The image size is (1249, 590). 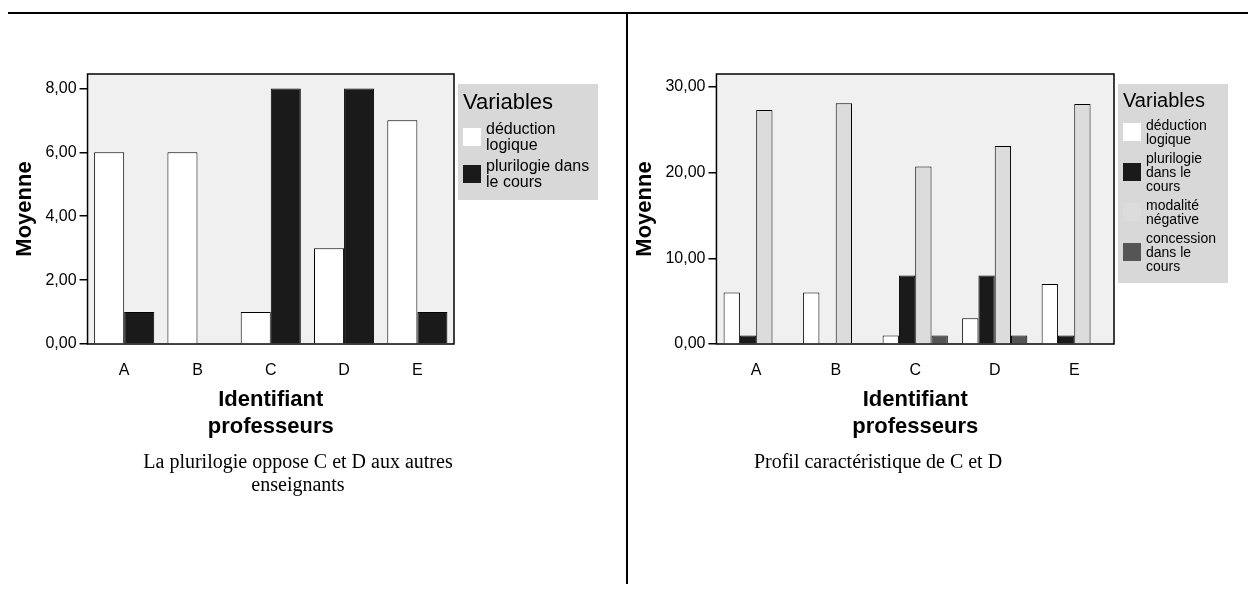 I want to click on y-tick-label: 20,00, so click(x=685, y=171).